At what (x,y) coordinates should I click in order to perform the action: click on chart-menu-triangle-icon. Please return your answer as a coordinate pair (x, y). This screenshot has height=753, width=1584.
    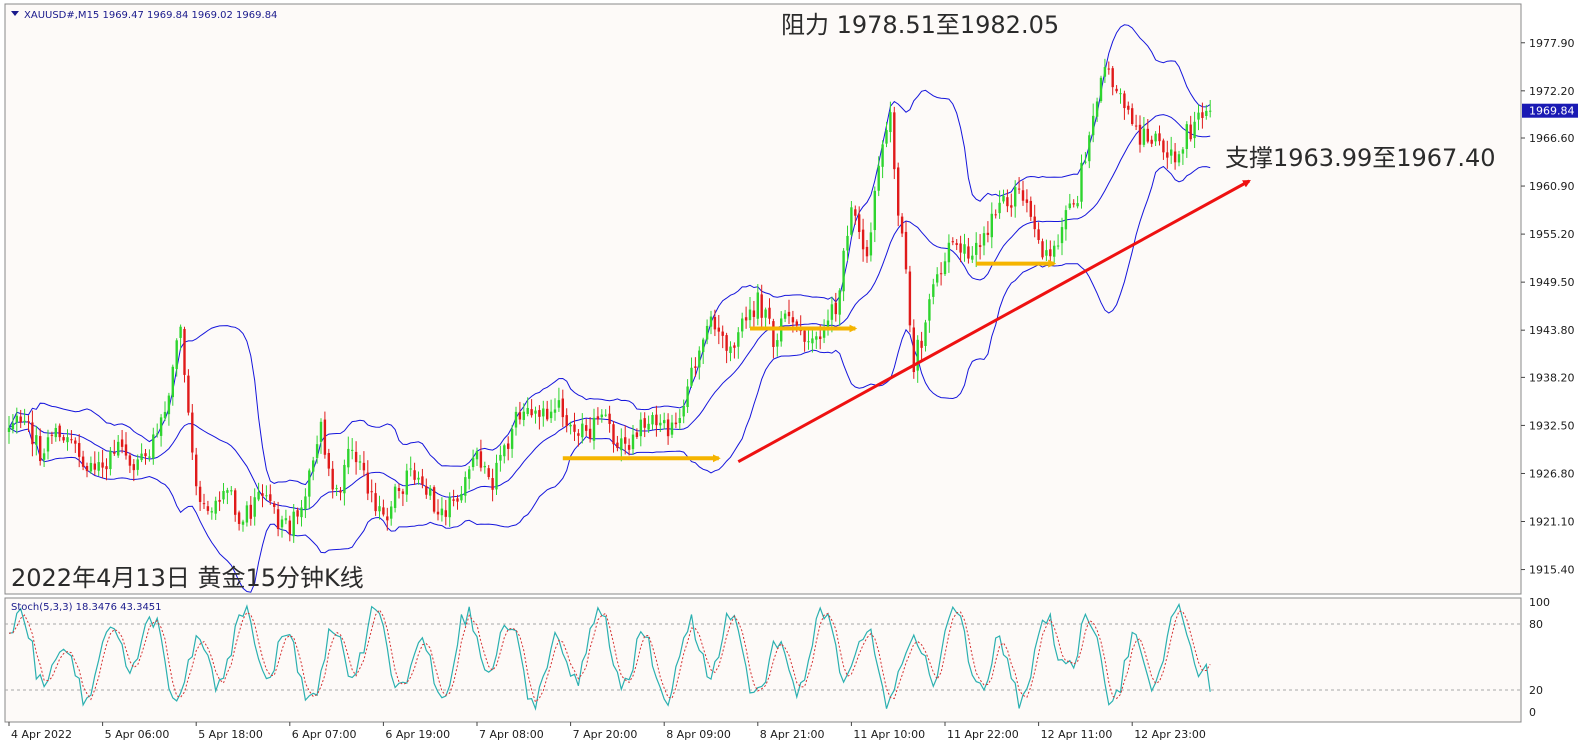
    Looking at the image, I should click on (15, 13).